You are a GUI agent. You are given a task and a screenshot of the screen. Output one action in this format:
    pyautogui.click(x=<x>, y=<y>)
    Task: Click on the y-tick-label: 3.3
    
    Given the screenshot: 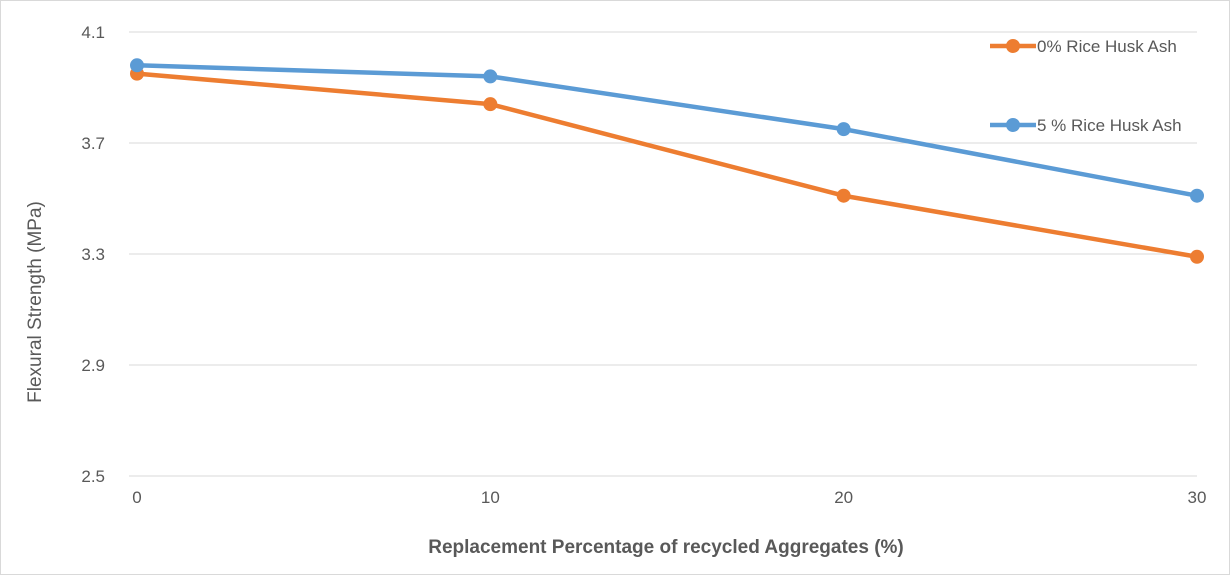 What is the action you would take?
    pyautogui.click(x=93, y=254)
    